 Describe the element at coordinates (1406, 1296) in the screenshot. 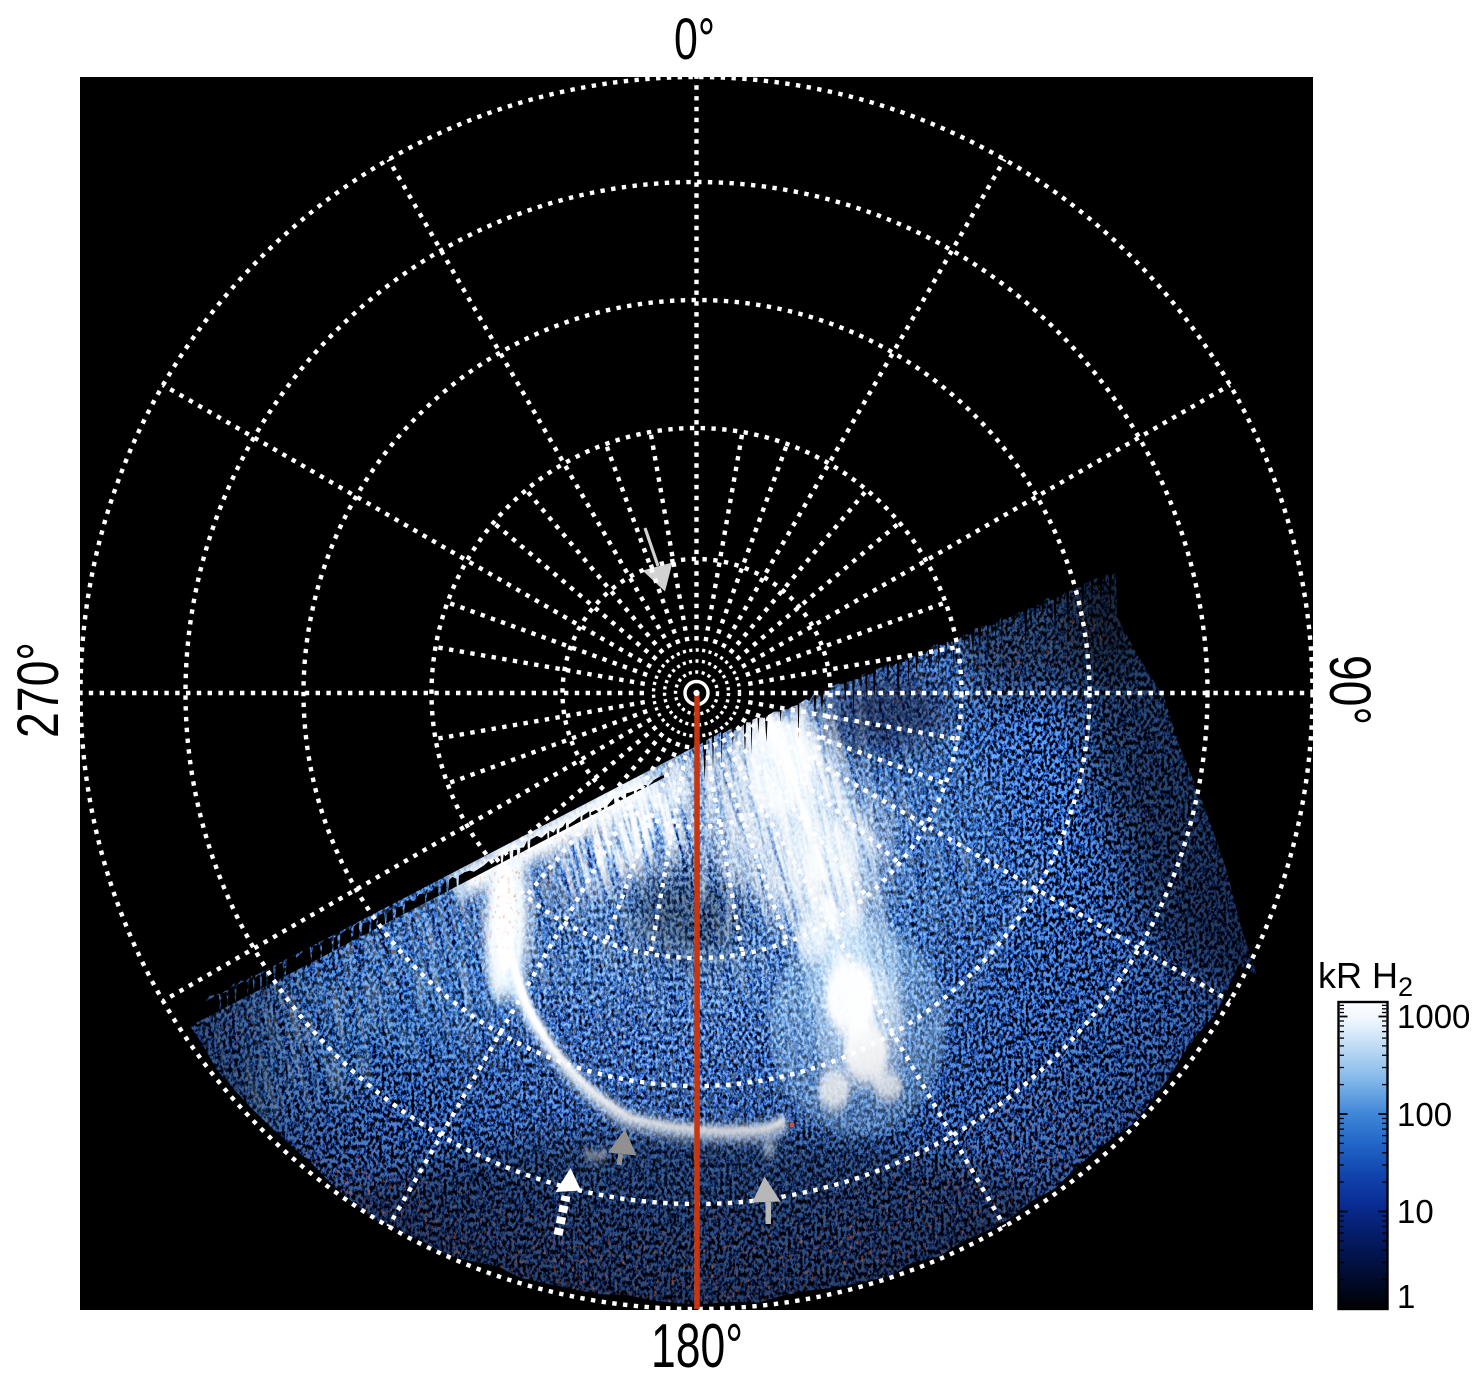

I see `svg-text: 1` at that location.